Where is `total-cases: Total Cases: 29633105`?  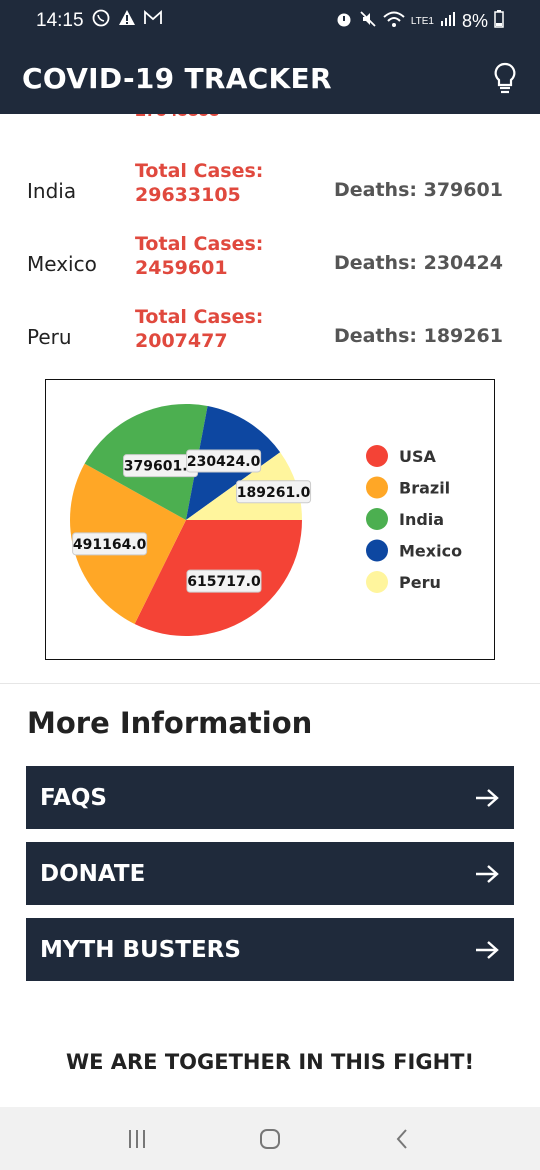
total-cases: Total Cases: 29633105 is located at coordinates (199, 183).